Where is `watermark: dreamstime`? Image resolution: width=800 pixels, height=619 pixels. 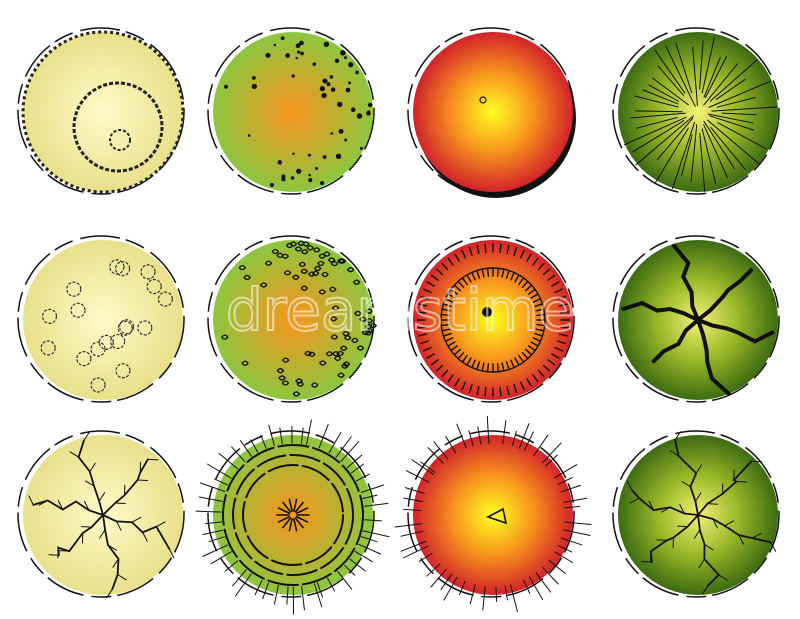 watermark: dreamstime is located at coordinates (400, 310).